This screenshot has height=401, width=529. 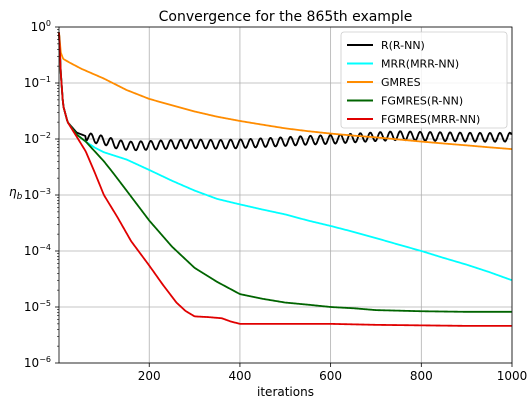 What do you see at coordinates (285, 392) in the screenshot?
I see `x-axis-label: iterations` at bounding box center [285, 392].